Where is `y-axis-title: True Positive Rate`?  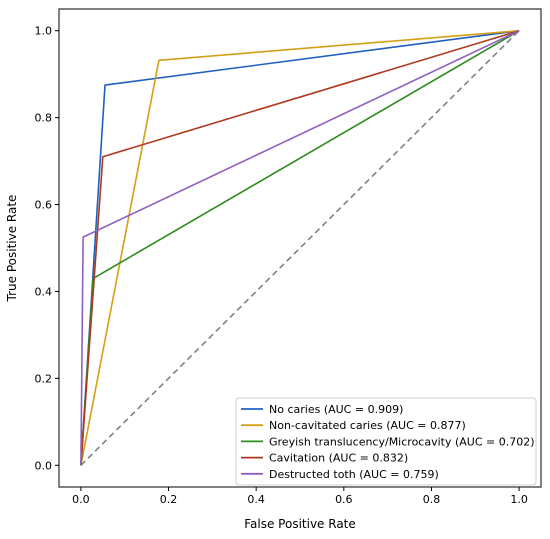
y-axis-title: True Positive Rate is located at coordinates (12, 249).